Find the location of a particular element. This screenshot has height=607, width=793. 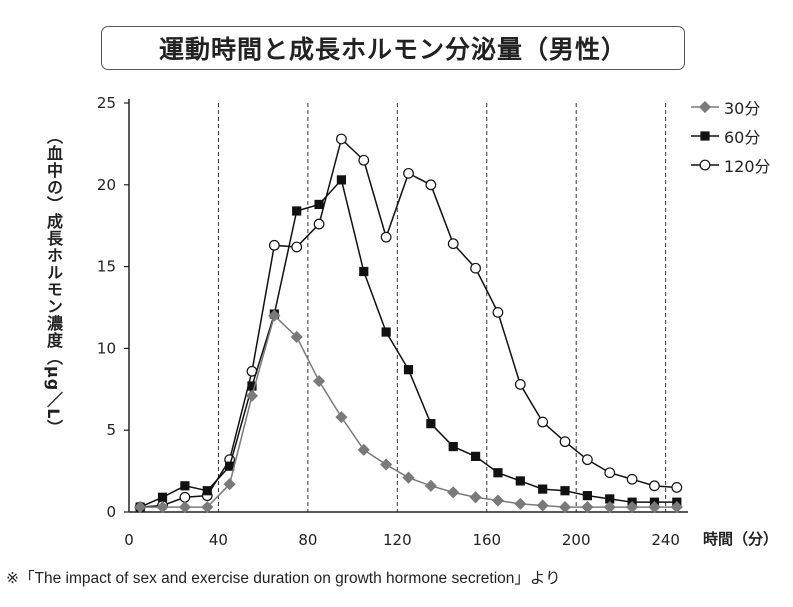

x-tick-label-120: 120 is located at coordinates (397, 540).